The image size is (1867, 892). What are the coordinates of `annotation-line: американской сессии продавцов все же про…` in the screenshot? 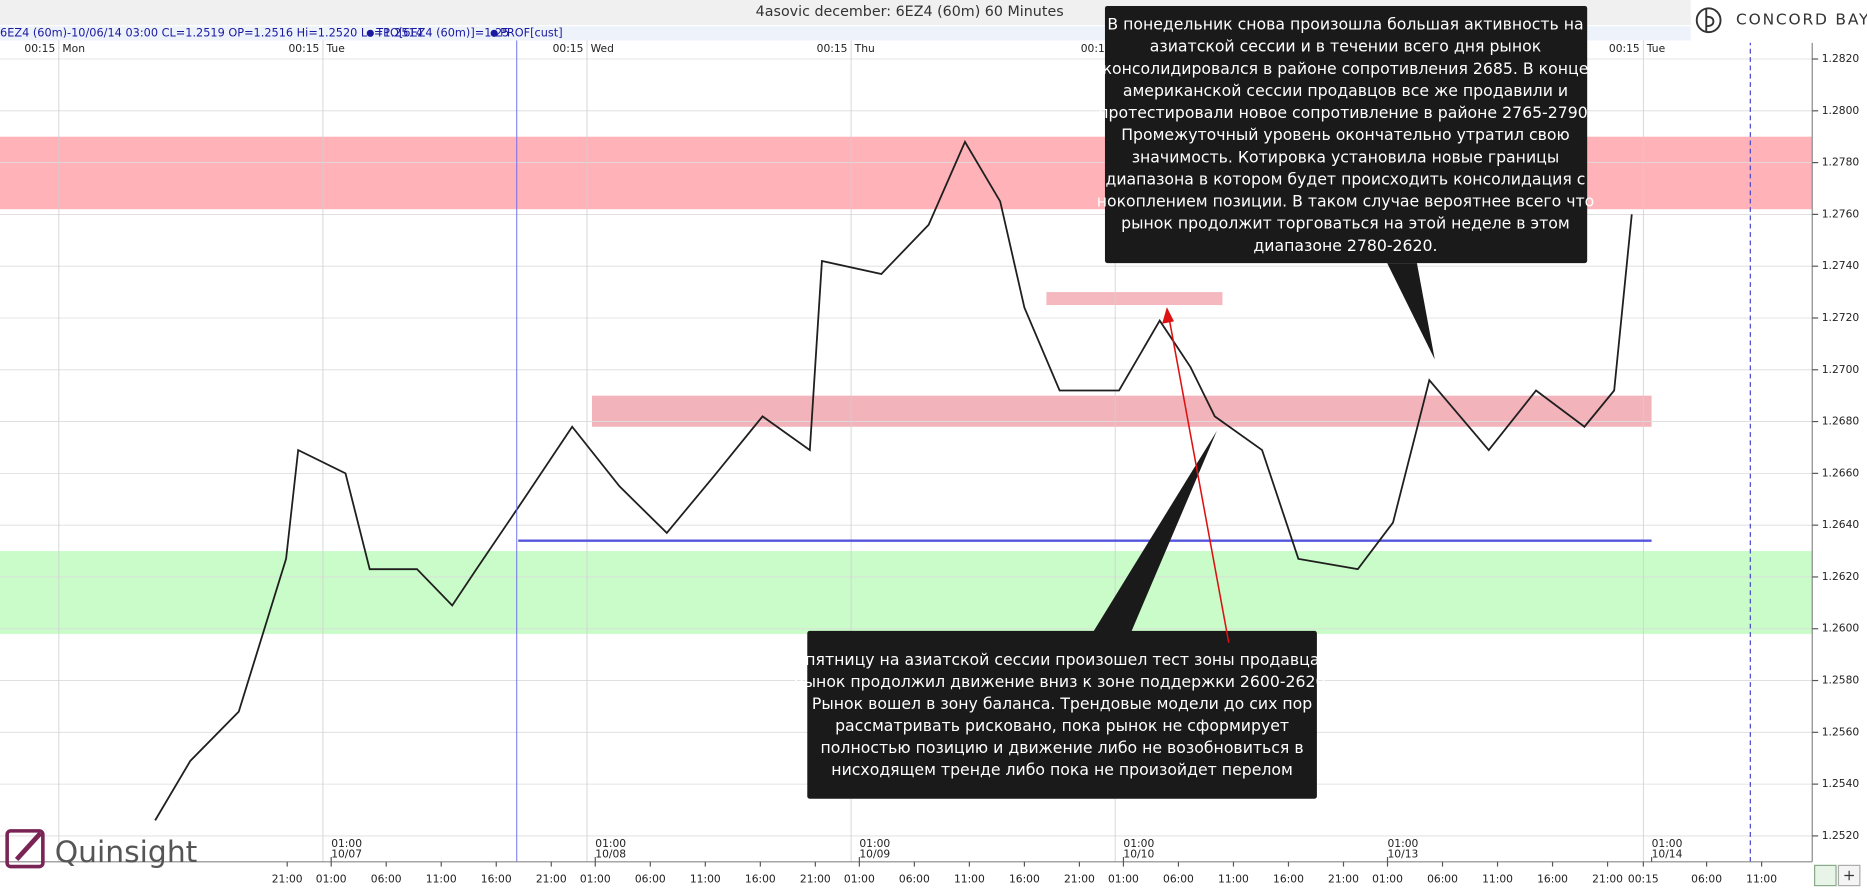 It's located at (1345, 90).